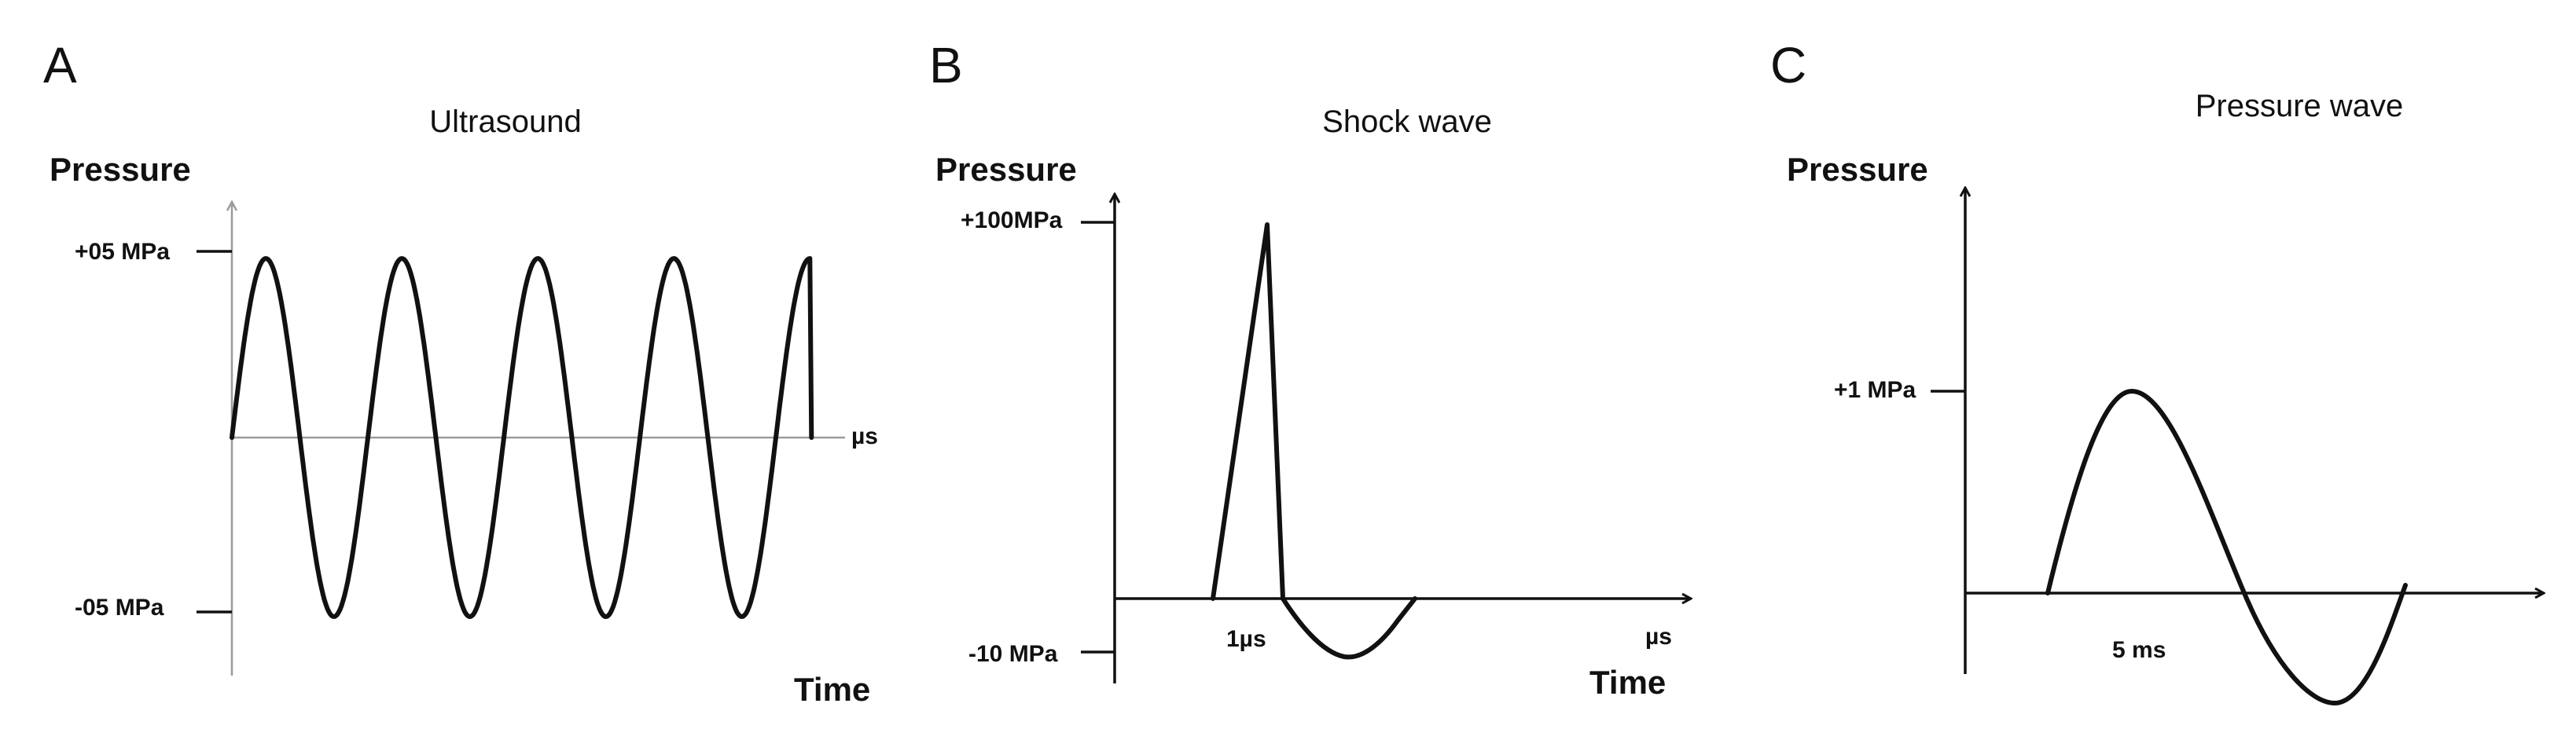 The width and height of the screenshot is (2576, 740). Describe the element at coordinates (60, 65) in the screenshot. I see `panel-a-letter: A` at that location.